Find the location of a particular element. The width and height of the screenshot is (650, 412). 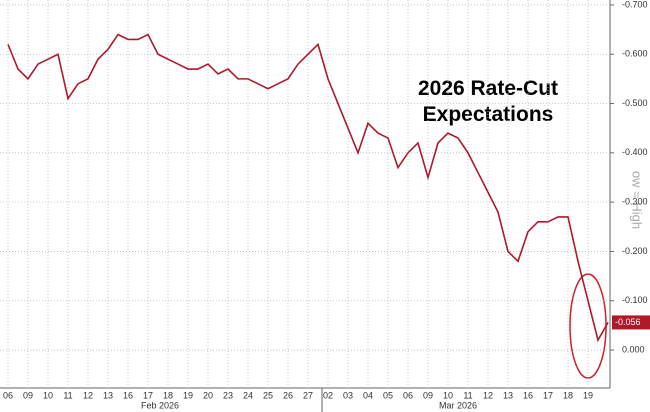

x-tick-label: 23 is located at coordinates (228, 395).